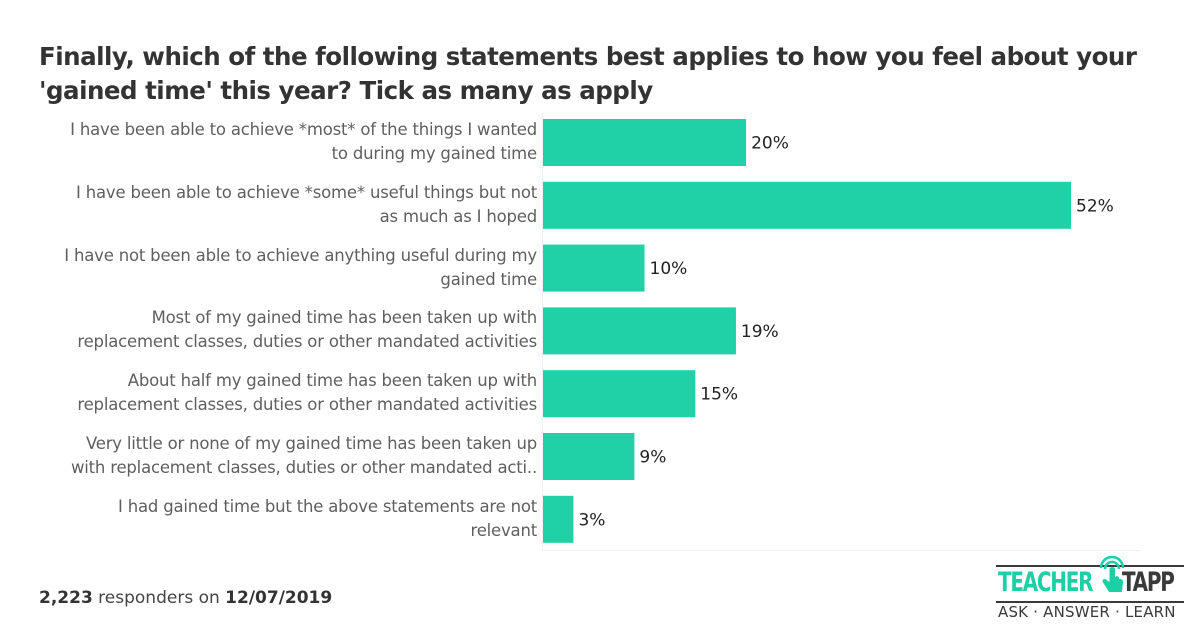  What do you see at coordinates (770, 144) in the screenshot?
I see `data-label-1: 20%` at bounding box center [770, 144].